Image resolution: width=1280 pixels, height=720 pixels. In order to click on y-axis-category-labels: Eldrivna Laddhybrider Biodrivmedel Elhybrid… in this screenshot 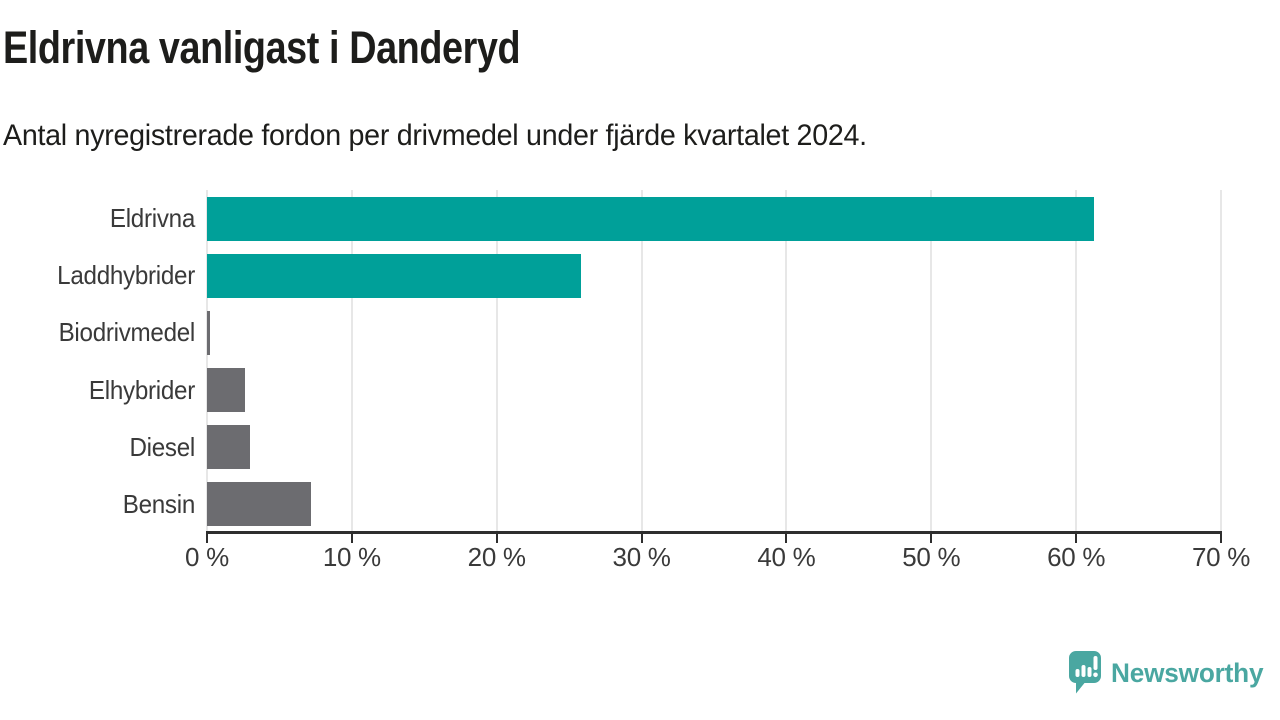, I will do `click(97, 361)`.